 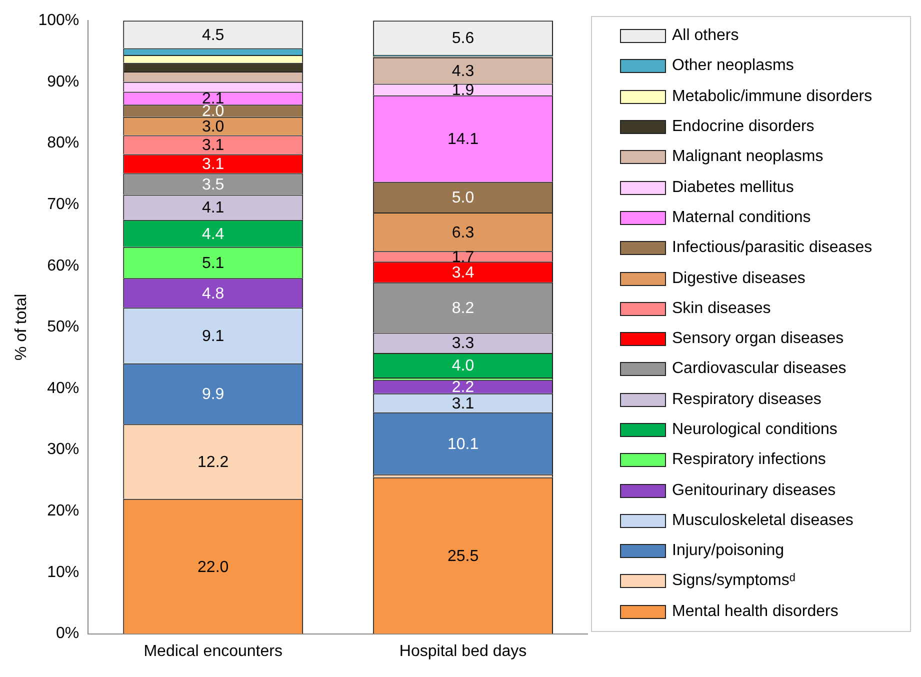 I want to click on y-tick-label: 80%, so click(x=63, y=143).